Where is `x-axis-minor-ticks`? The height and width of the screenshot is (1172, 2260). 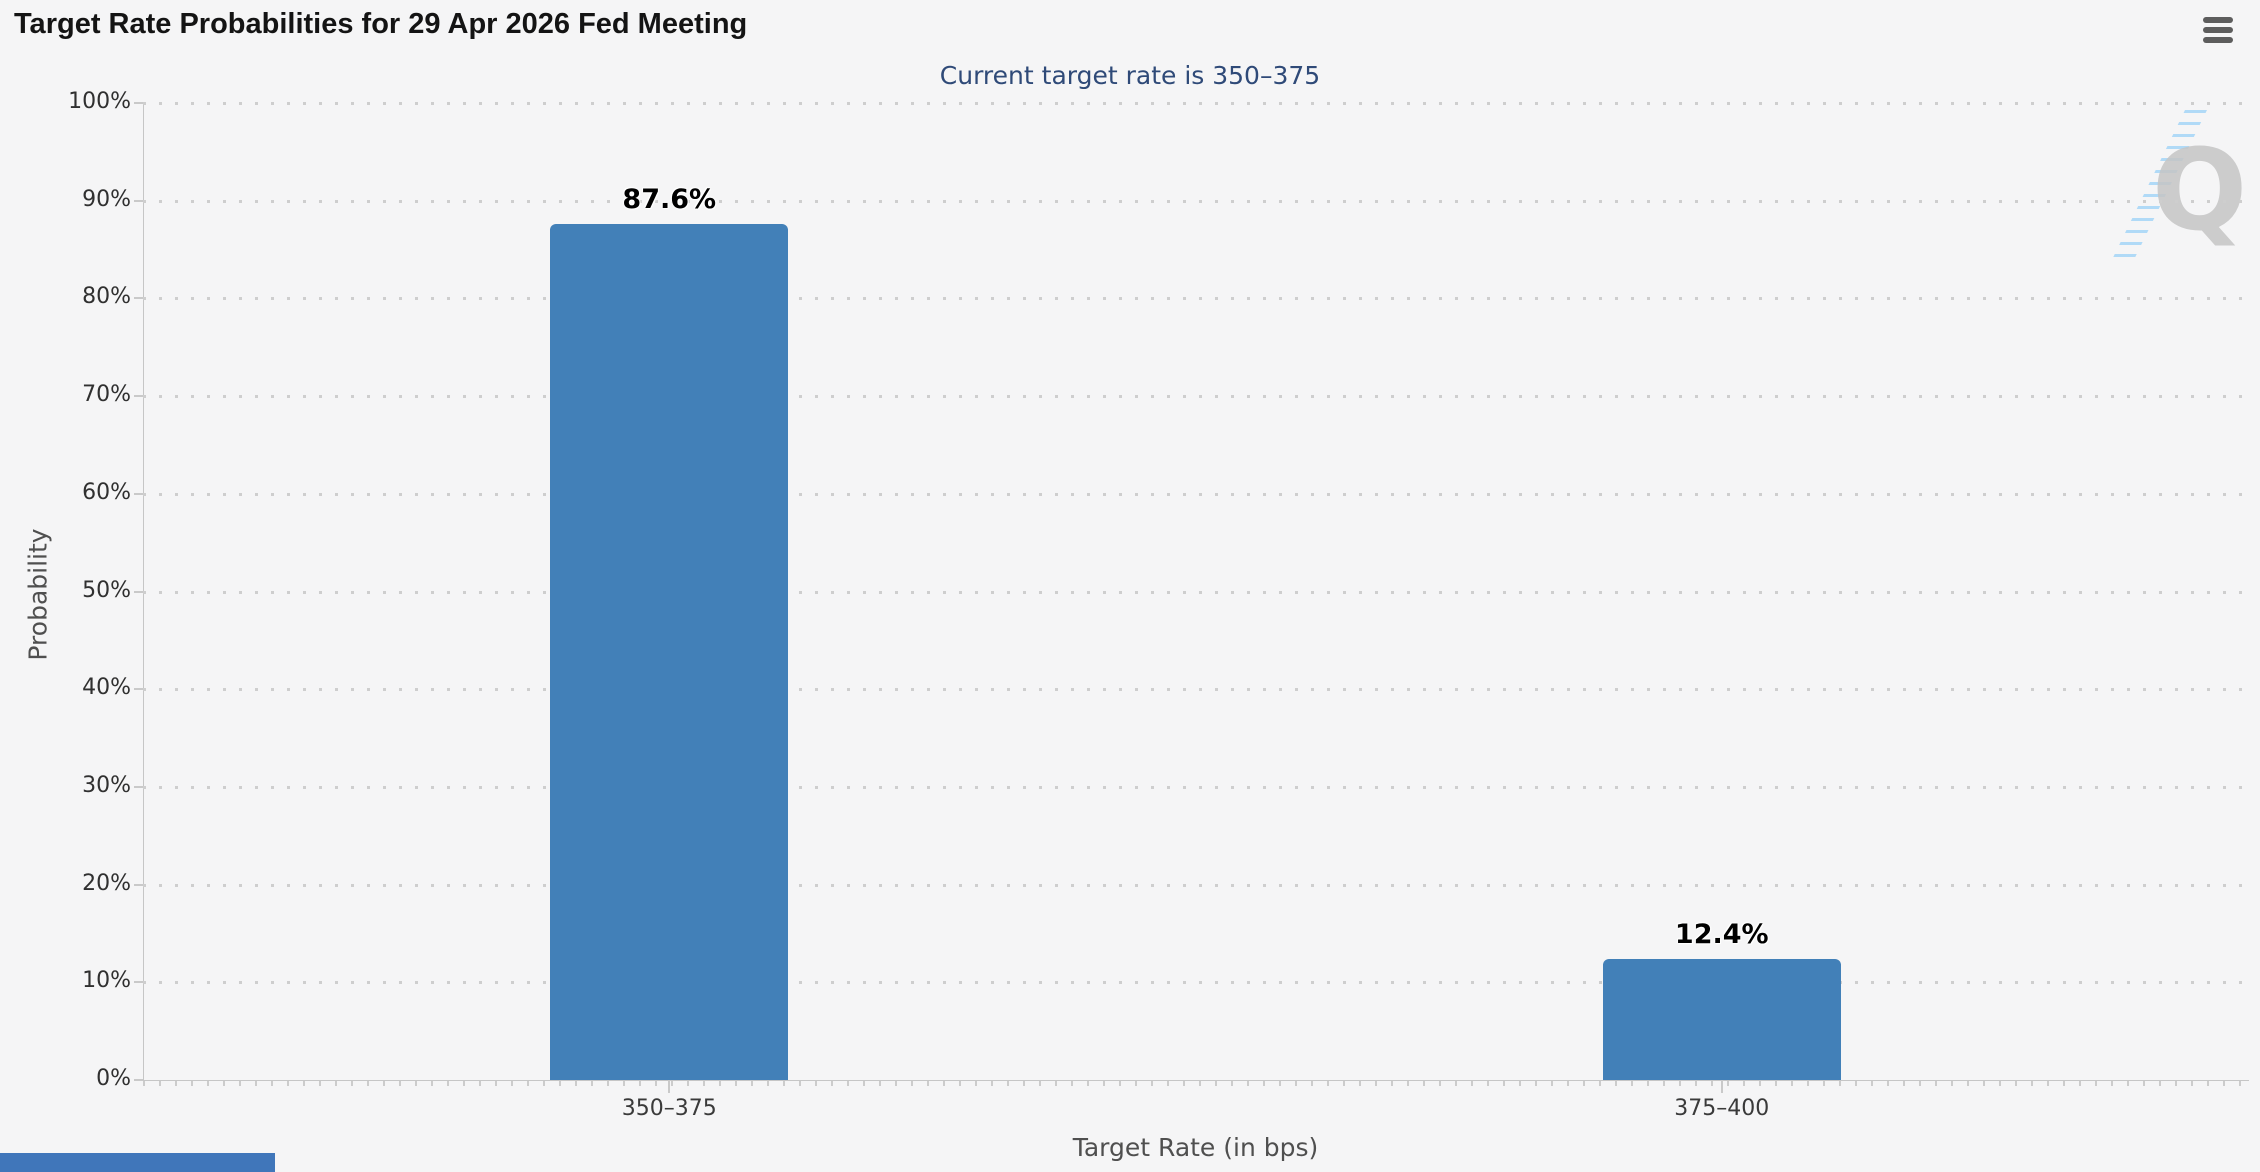 x-axis-minor-ticks is located at coordinates (1195, 1083).